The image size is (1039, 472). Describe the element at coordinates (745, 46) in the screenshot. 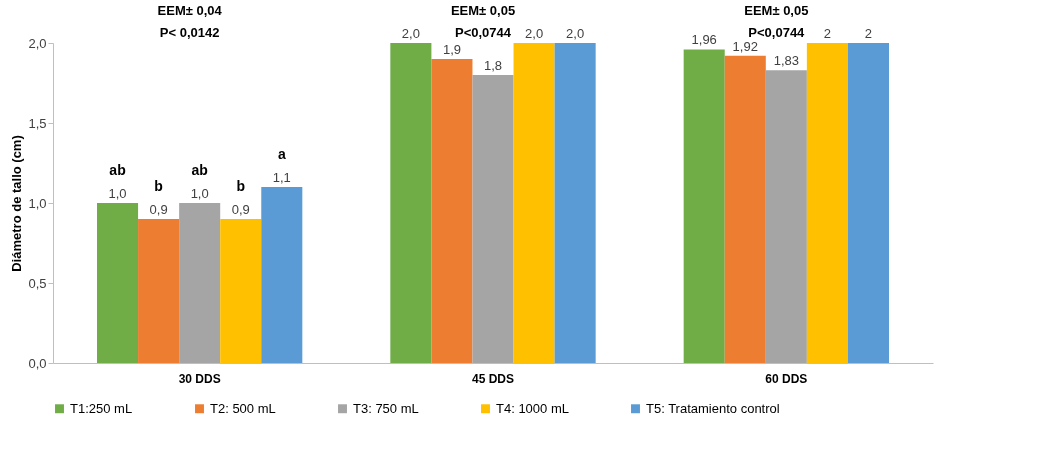

I see `data-label: 1,92` at that location.